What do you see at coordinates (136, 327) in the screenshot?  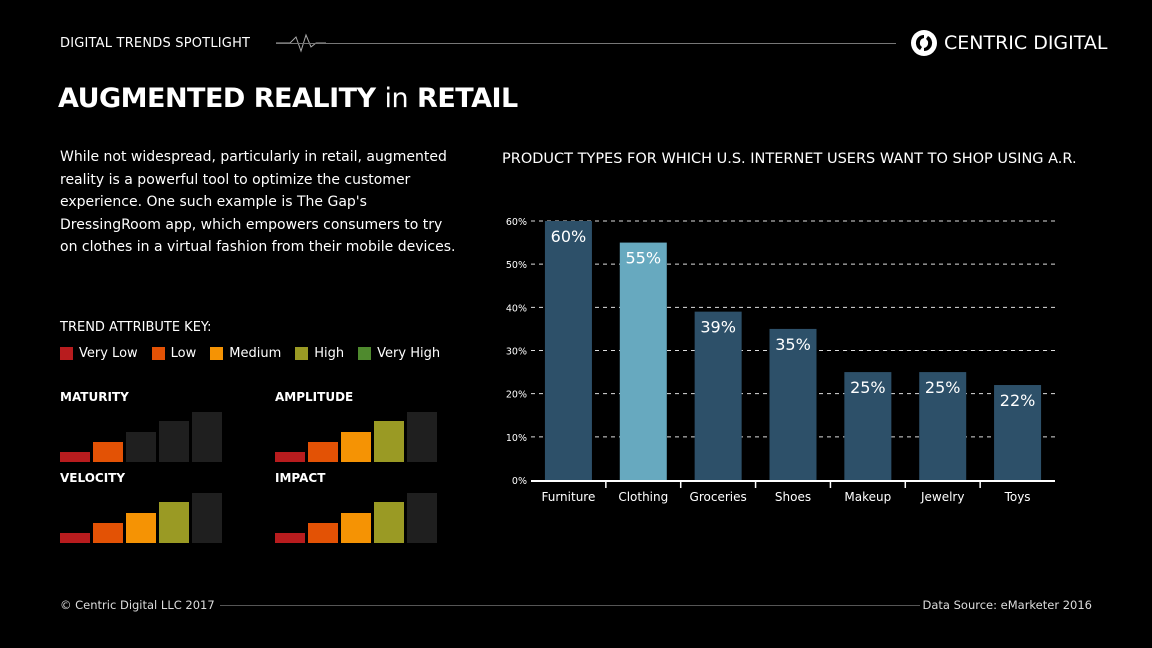 I see `key-title: TREND ATTRIBUTE KEY:` at bounding box center [136, 327].